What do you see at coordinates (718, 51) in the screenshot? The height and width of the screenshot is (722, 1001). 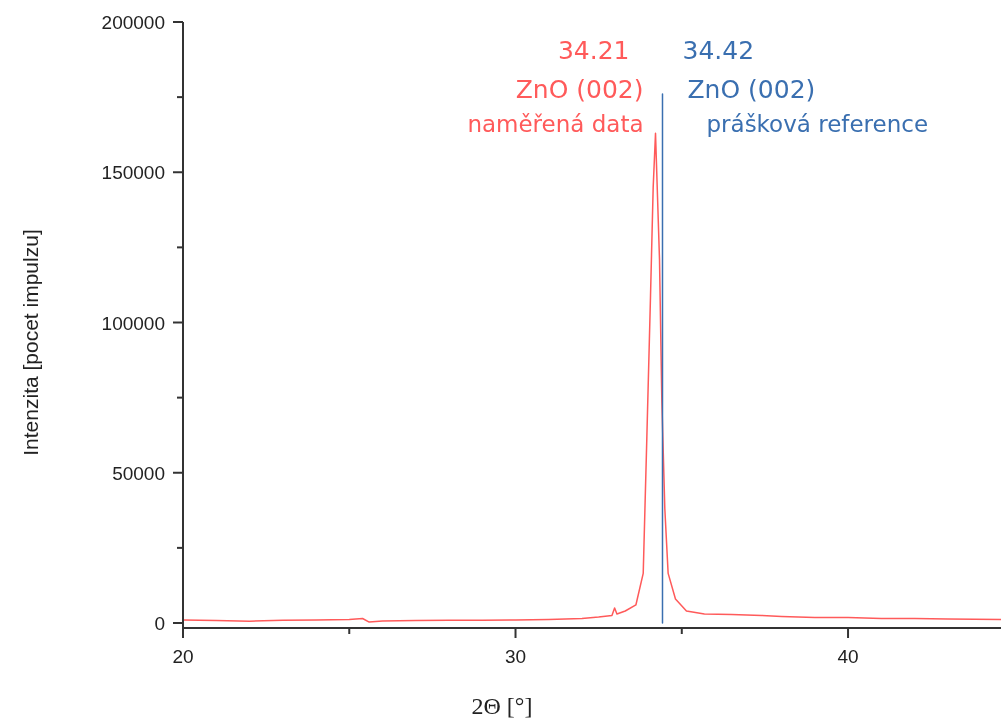 I see `annotation: 34.42` at bounding box center [718, 51].